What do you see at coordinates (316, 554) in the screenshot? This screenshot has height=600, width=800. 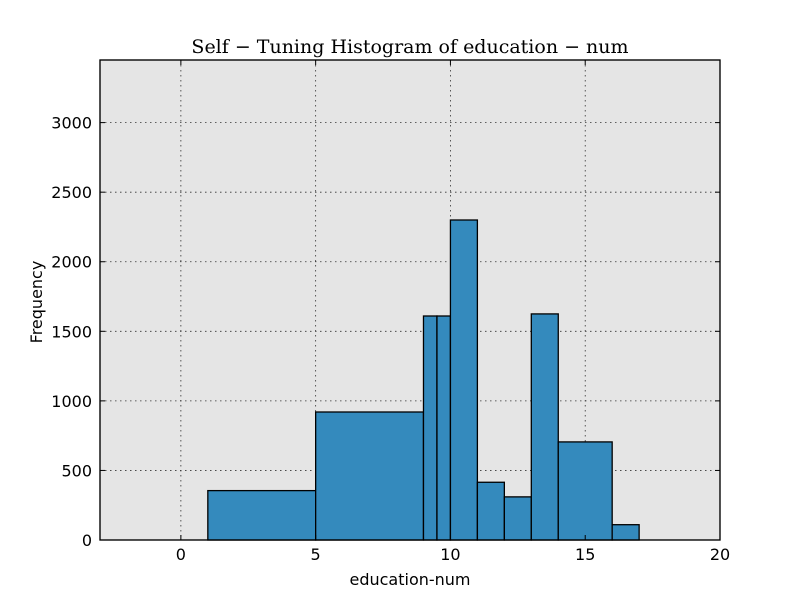 I see `x-tick-label: 5` at bounding box center [316, 554].